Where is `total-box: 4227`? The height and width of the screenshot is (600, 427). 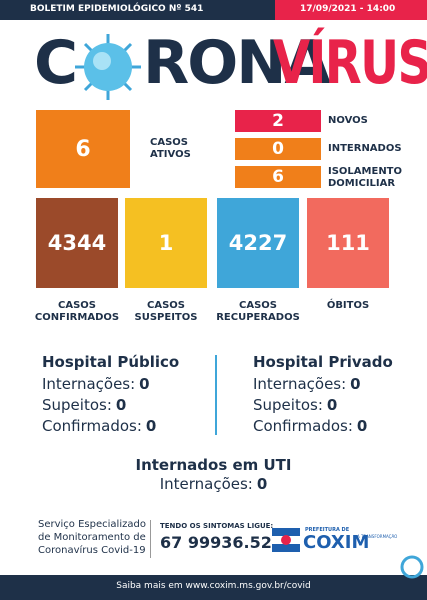 total-box: 4227 is located at coordinates (258, 243).